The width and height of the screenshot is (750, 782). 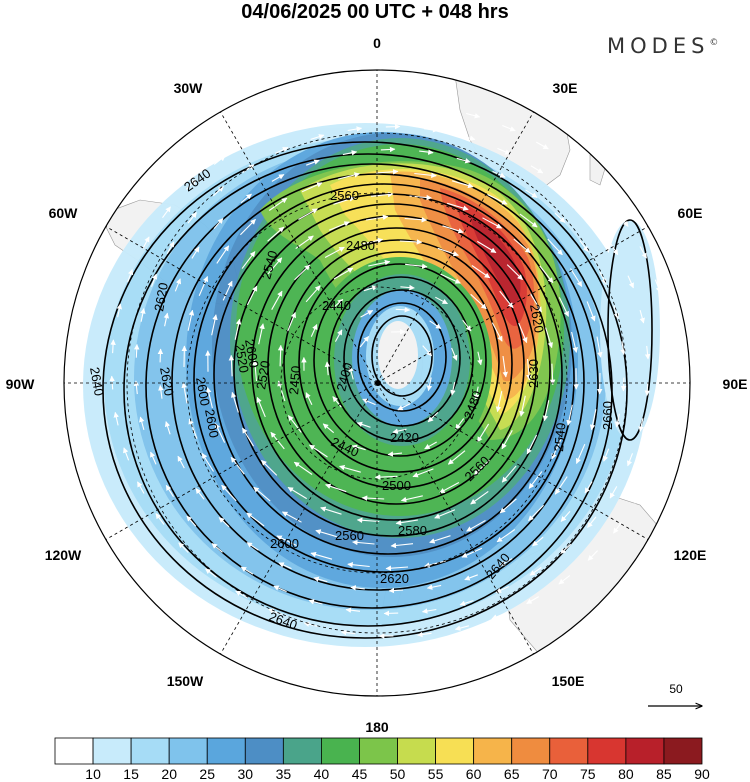 I want to click on colorbar-label: 15, so click(x=131, y=774).